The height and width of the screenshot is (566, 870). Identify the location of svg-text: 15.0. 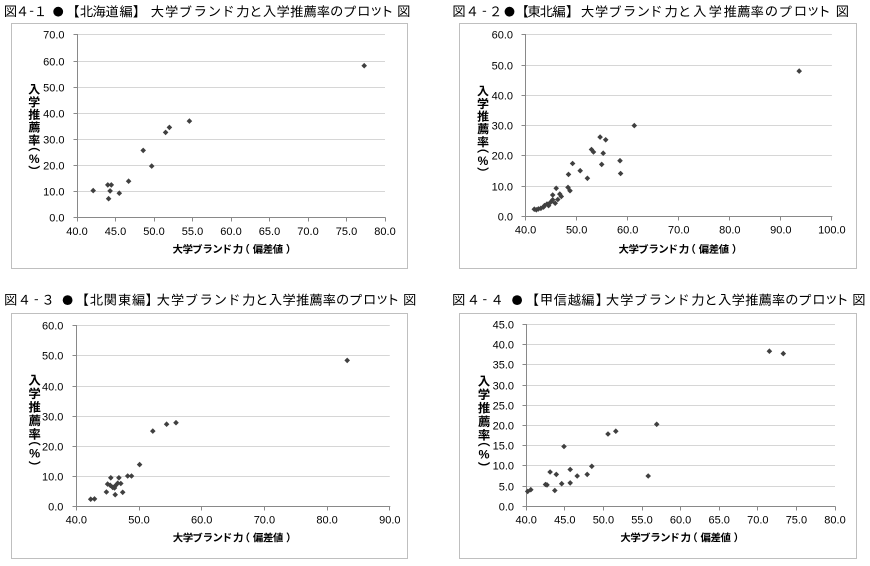
(503, 446).